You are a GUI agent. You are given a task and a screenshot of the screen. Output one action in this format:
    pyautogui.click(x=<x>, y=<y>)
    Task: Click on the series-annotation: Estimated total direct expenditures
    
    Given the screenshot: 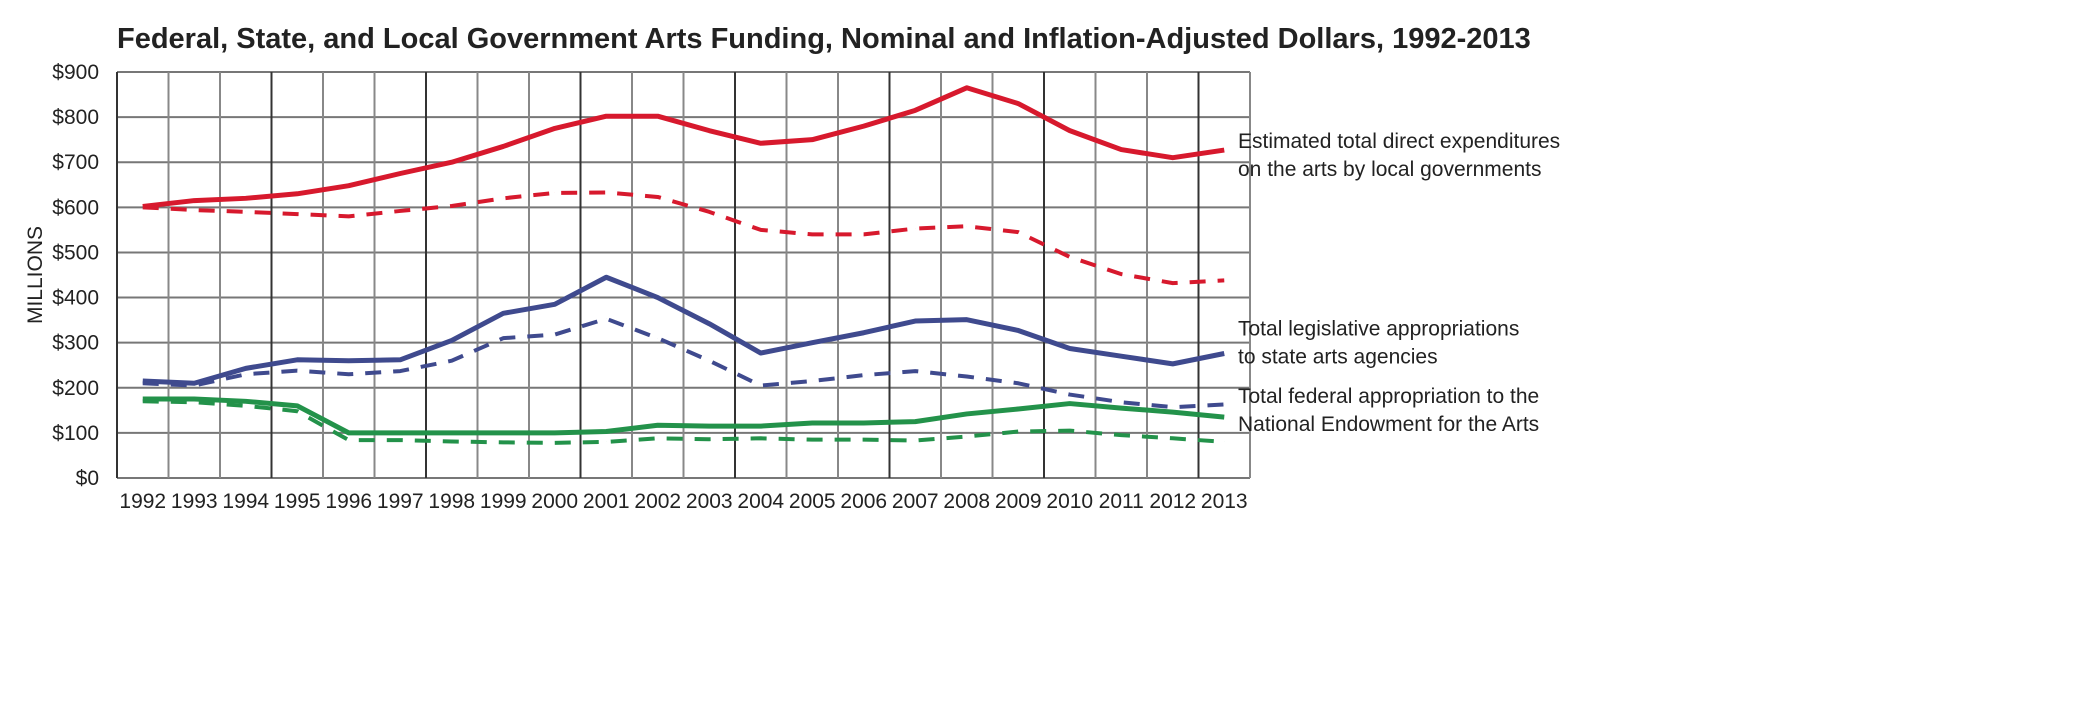 What is the action you would take?
    pyautogui.click(x=1399, y=141)
    